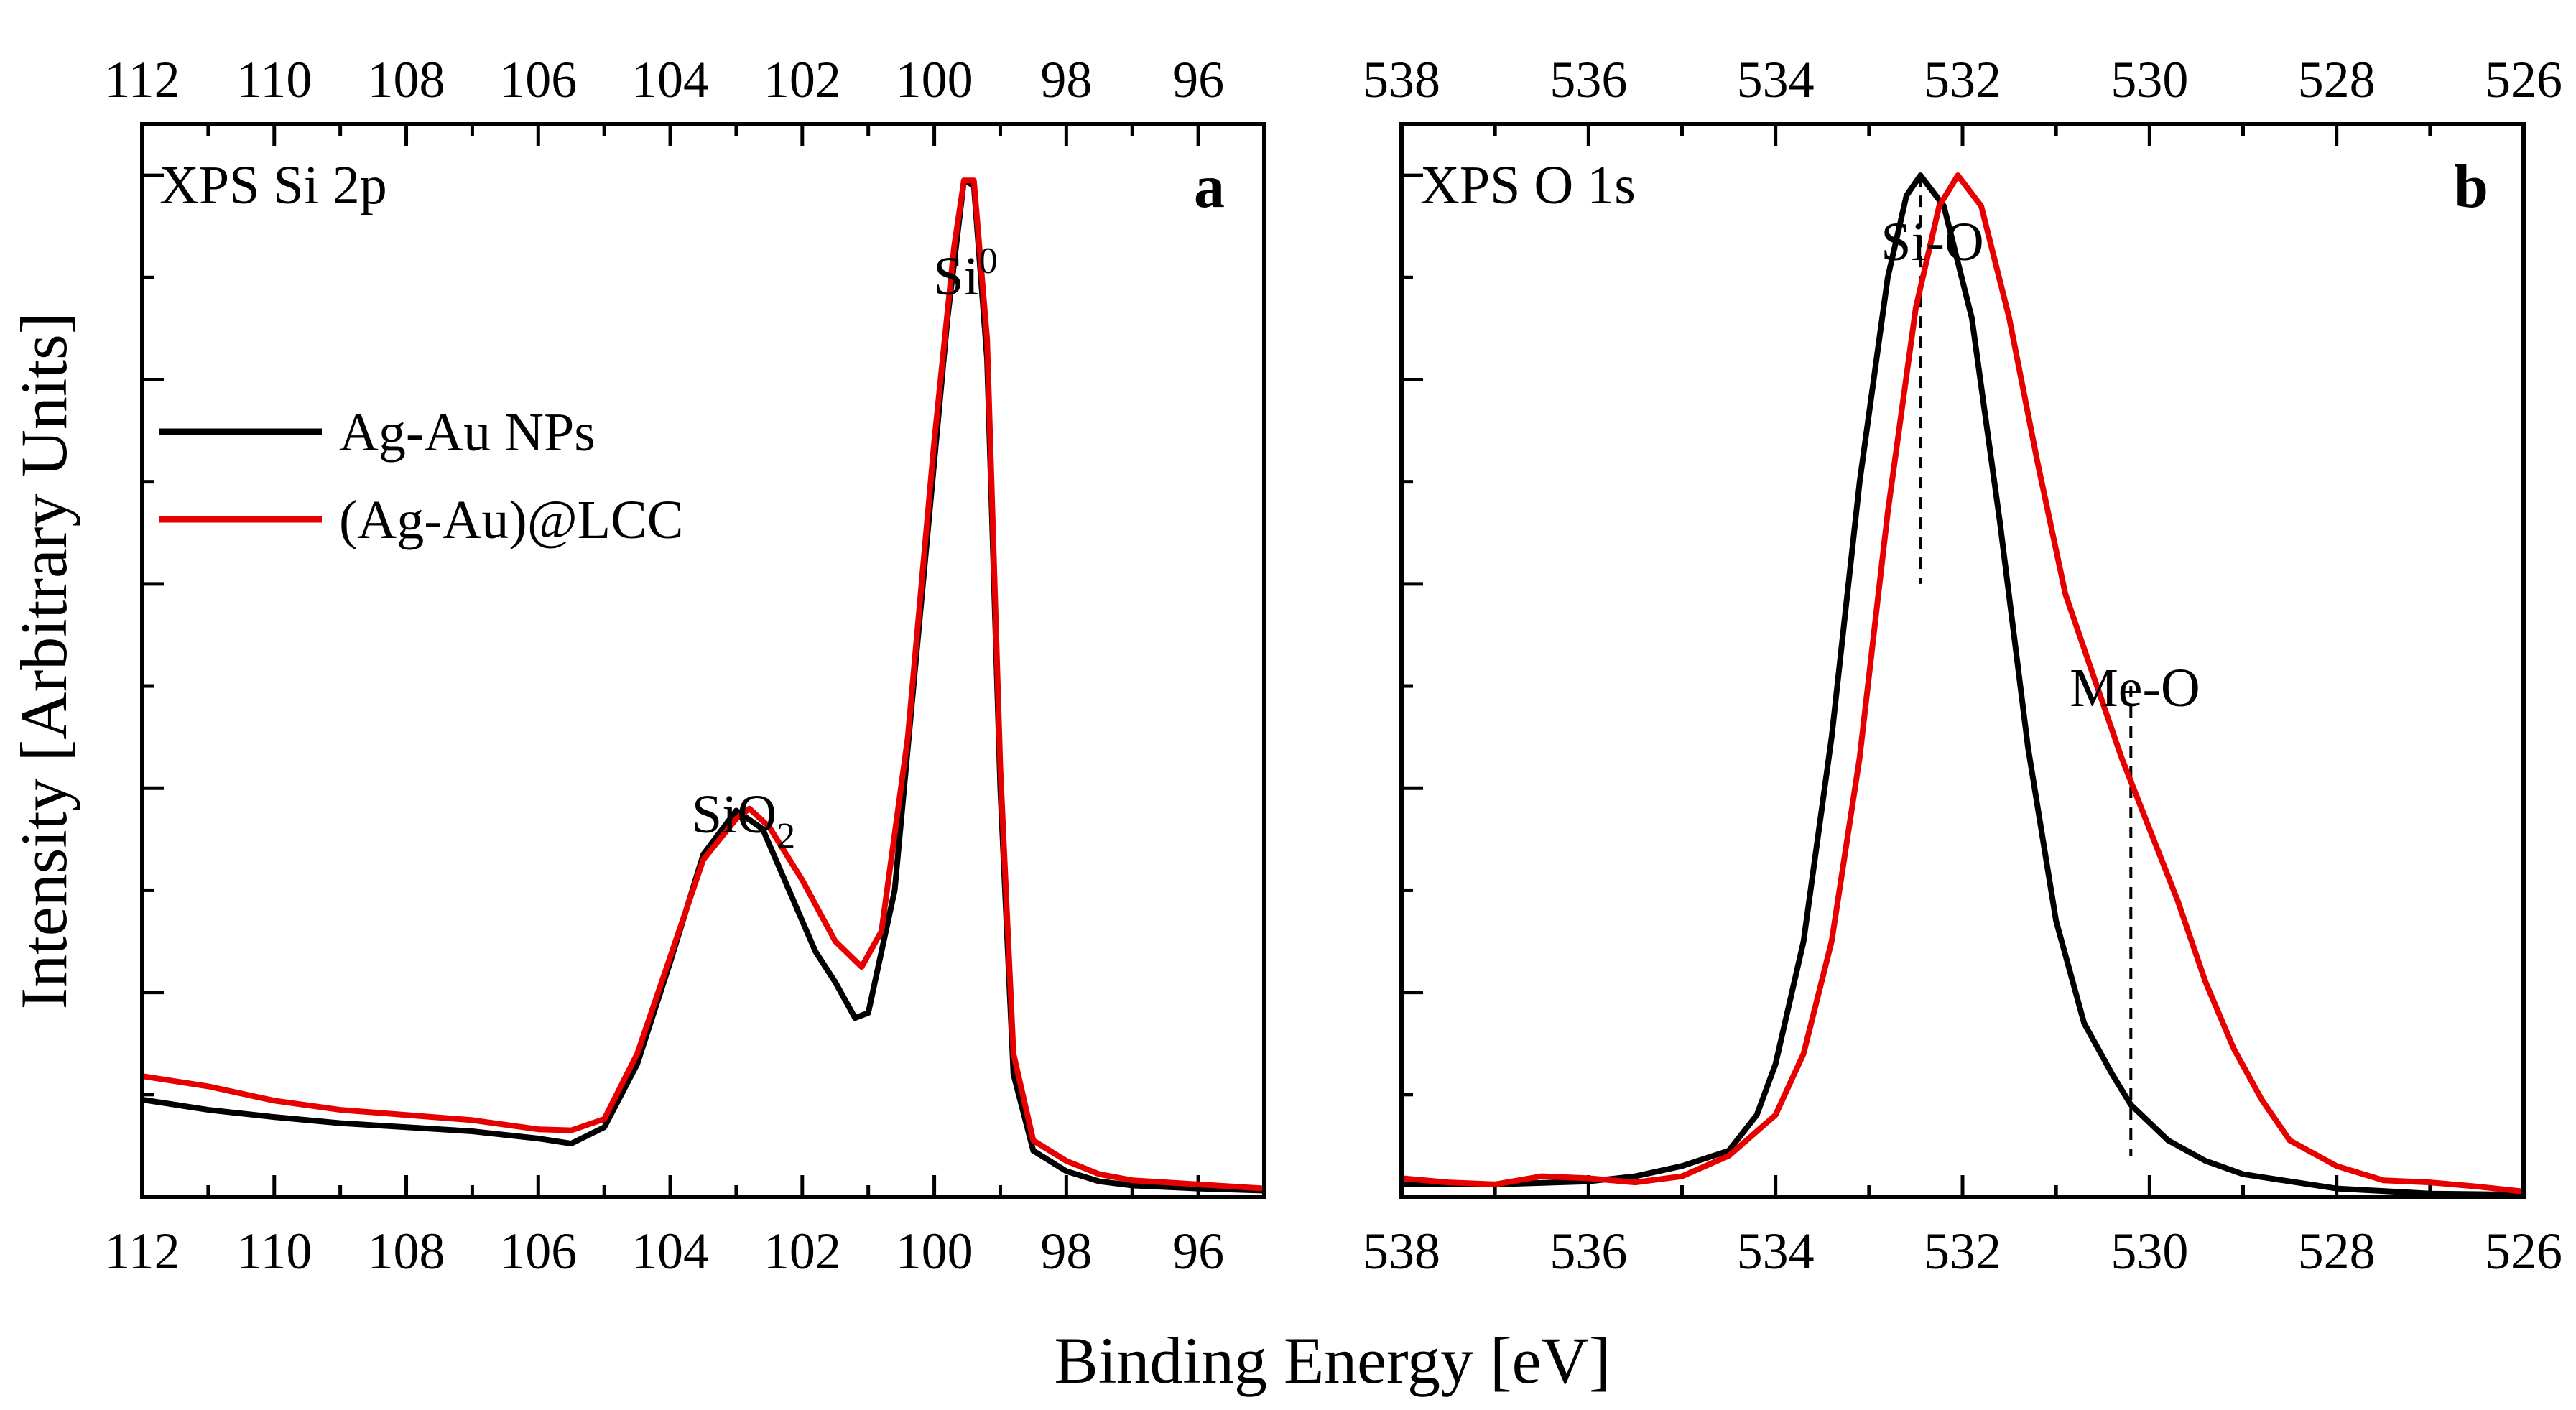 This screenshot has height=1410, width=2576. What do you see at coordinates (670, 1251) in the screenshot?
I see `panel-a-xtick-label-bottom: 104` at bounding box center [670, 1251].